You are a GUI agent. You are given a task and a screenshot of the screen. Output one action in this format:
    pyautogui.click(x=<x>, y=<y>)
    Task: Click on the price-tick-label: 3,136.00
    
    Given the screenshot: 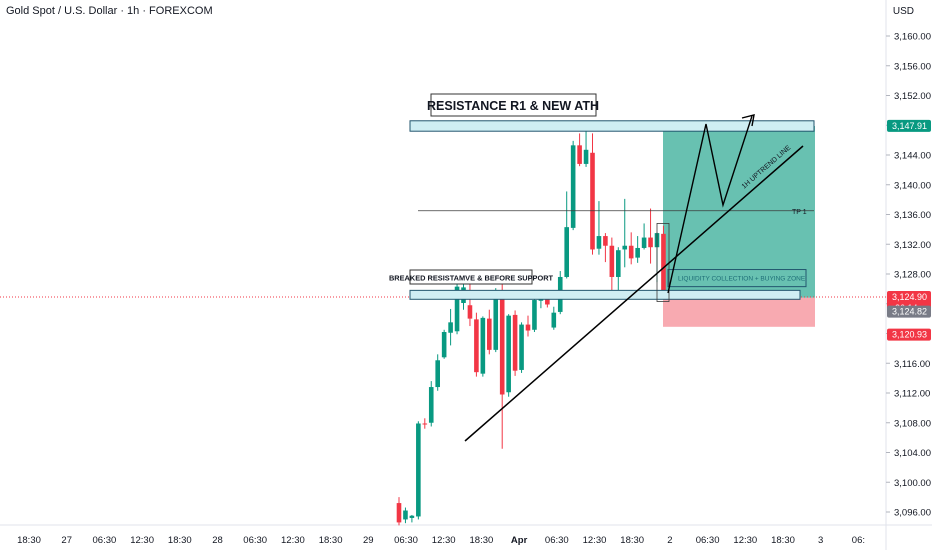 What is the action you would take?
    pyautogui.click(x=912, y=215)
    